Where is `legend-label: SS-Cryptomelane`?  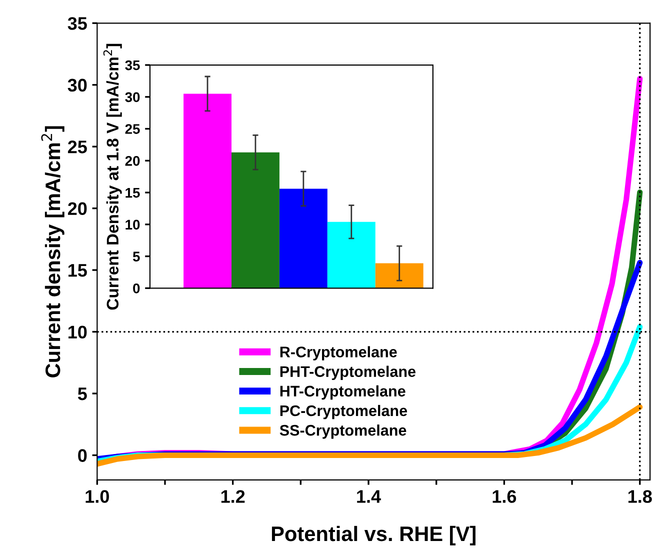
legend-label: SS-Cryptomelane is located at coordinates (343, 431).